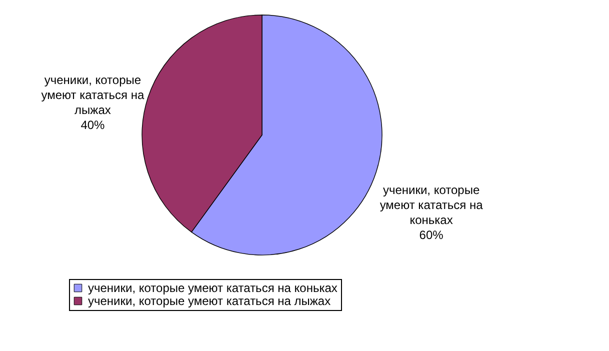 This screenshot has height=351, width=609. I want to click on data-label: 40%, so click(93, 125).